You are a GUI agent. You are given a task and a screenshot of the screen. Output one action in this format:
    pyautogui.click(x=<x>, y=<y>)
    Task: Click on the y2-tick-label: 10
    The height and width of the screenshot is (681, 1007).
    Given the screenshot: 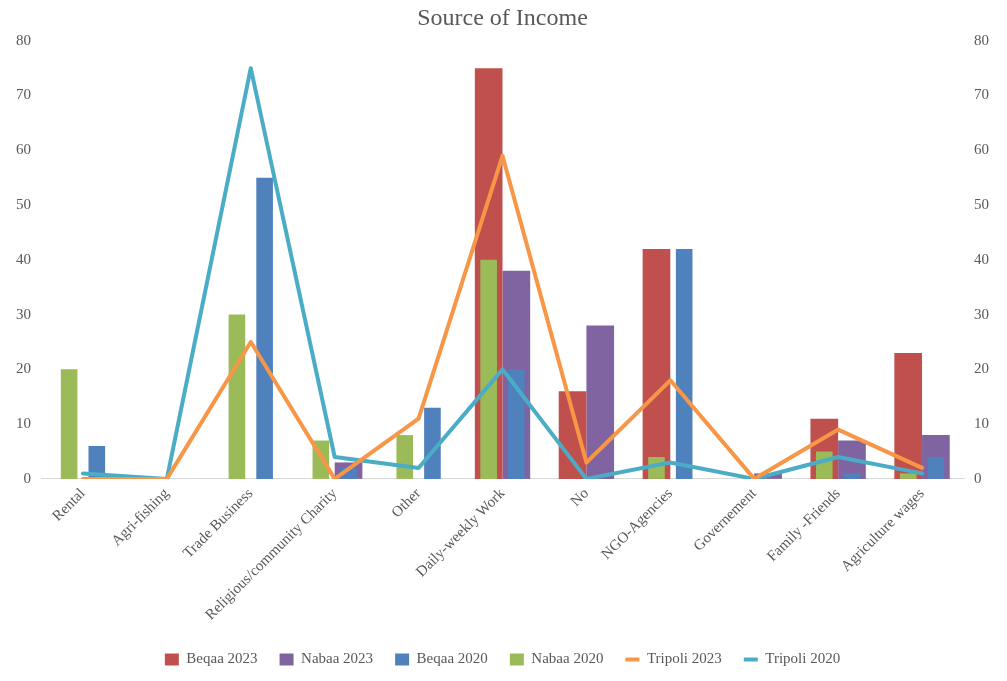 What is the action you would take?
    pyautogui.click(x=981, y=423)
    